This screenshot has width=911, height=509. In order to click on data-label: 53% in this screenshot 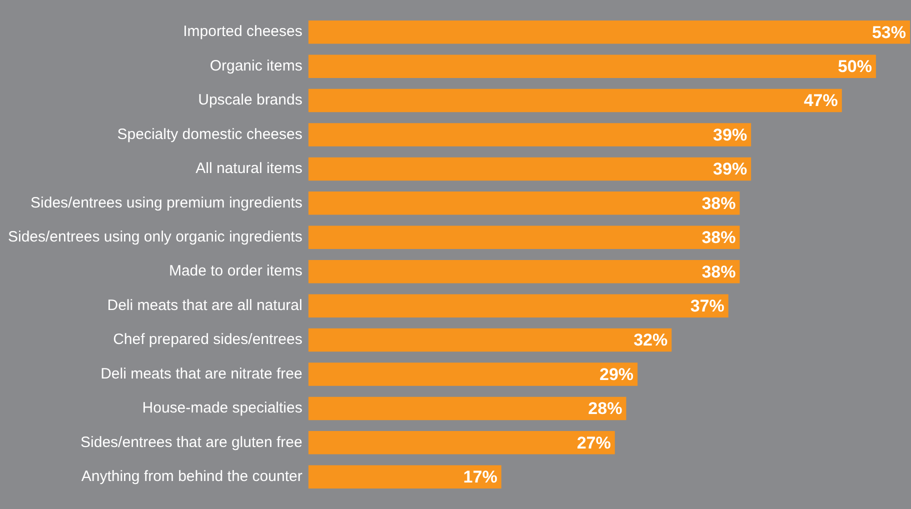, I will do `click(889, 32)`.